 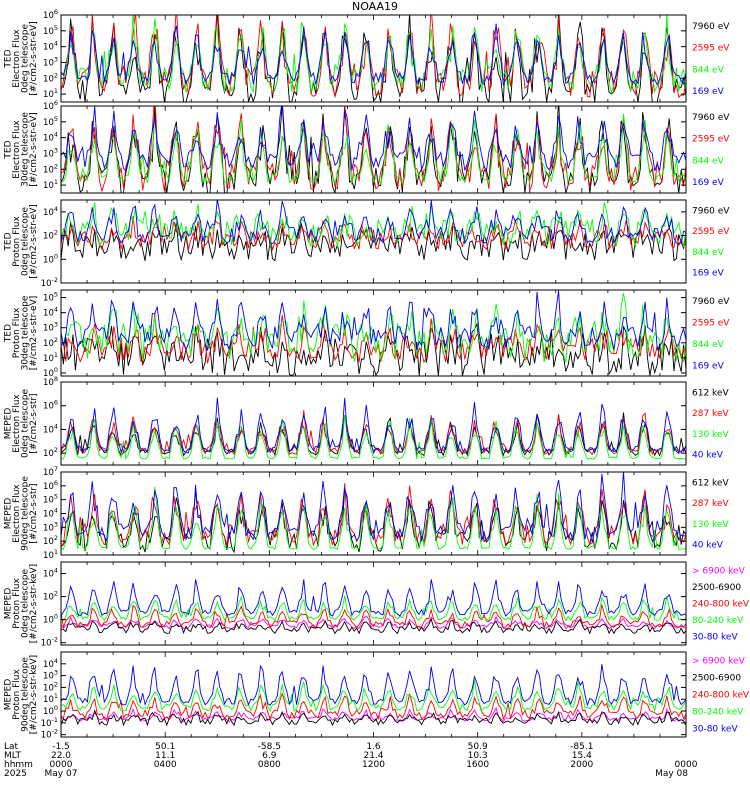 I want to click on panel-1-ytick-label: 10³, so click(x=50, y=61).